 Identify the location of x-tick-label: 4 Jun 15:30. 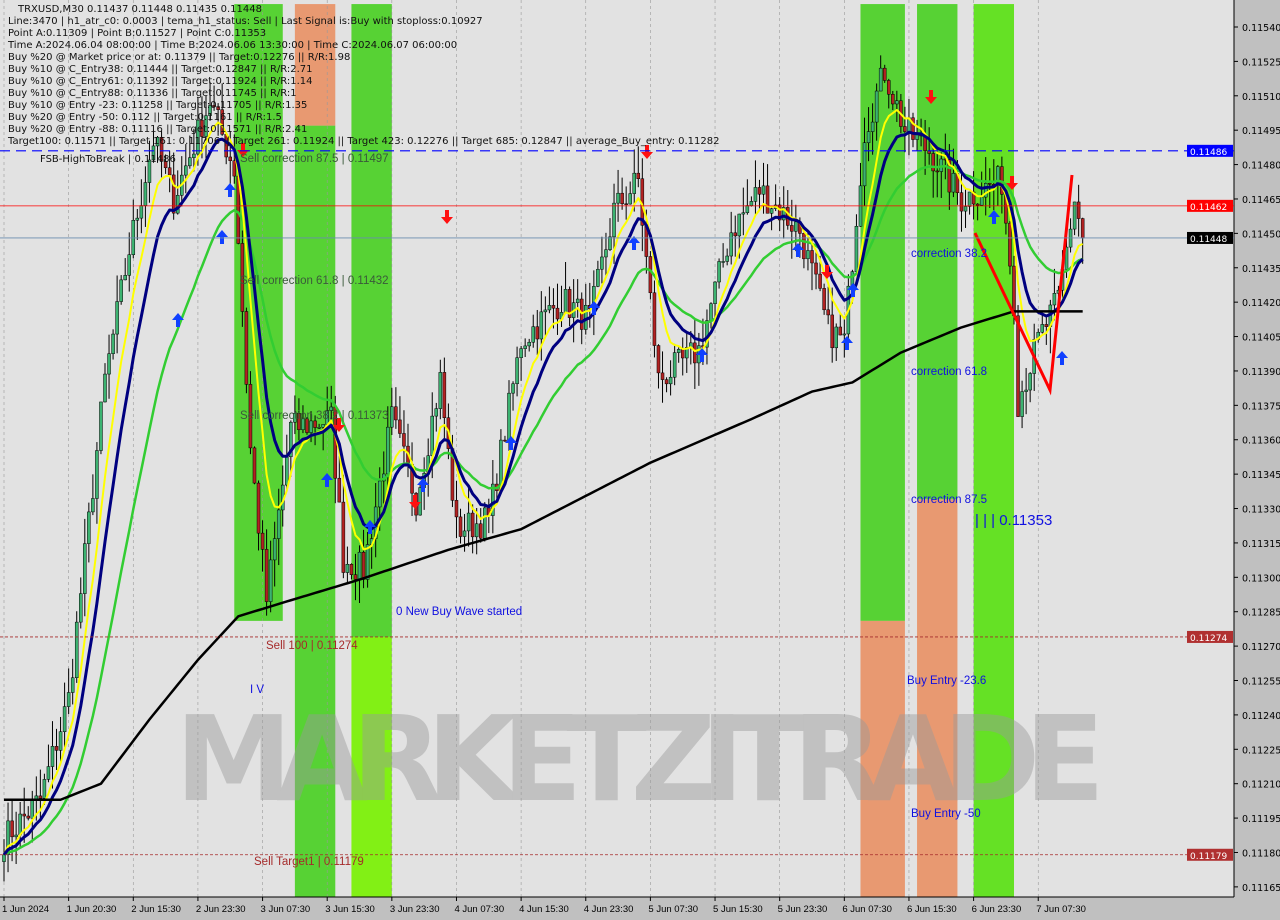
(544, 909).